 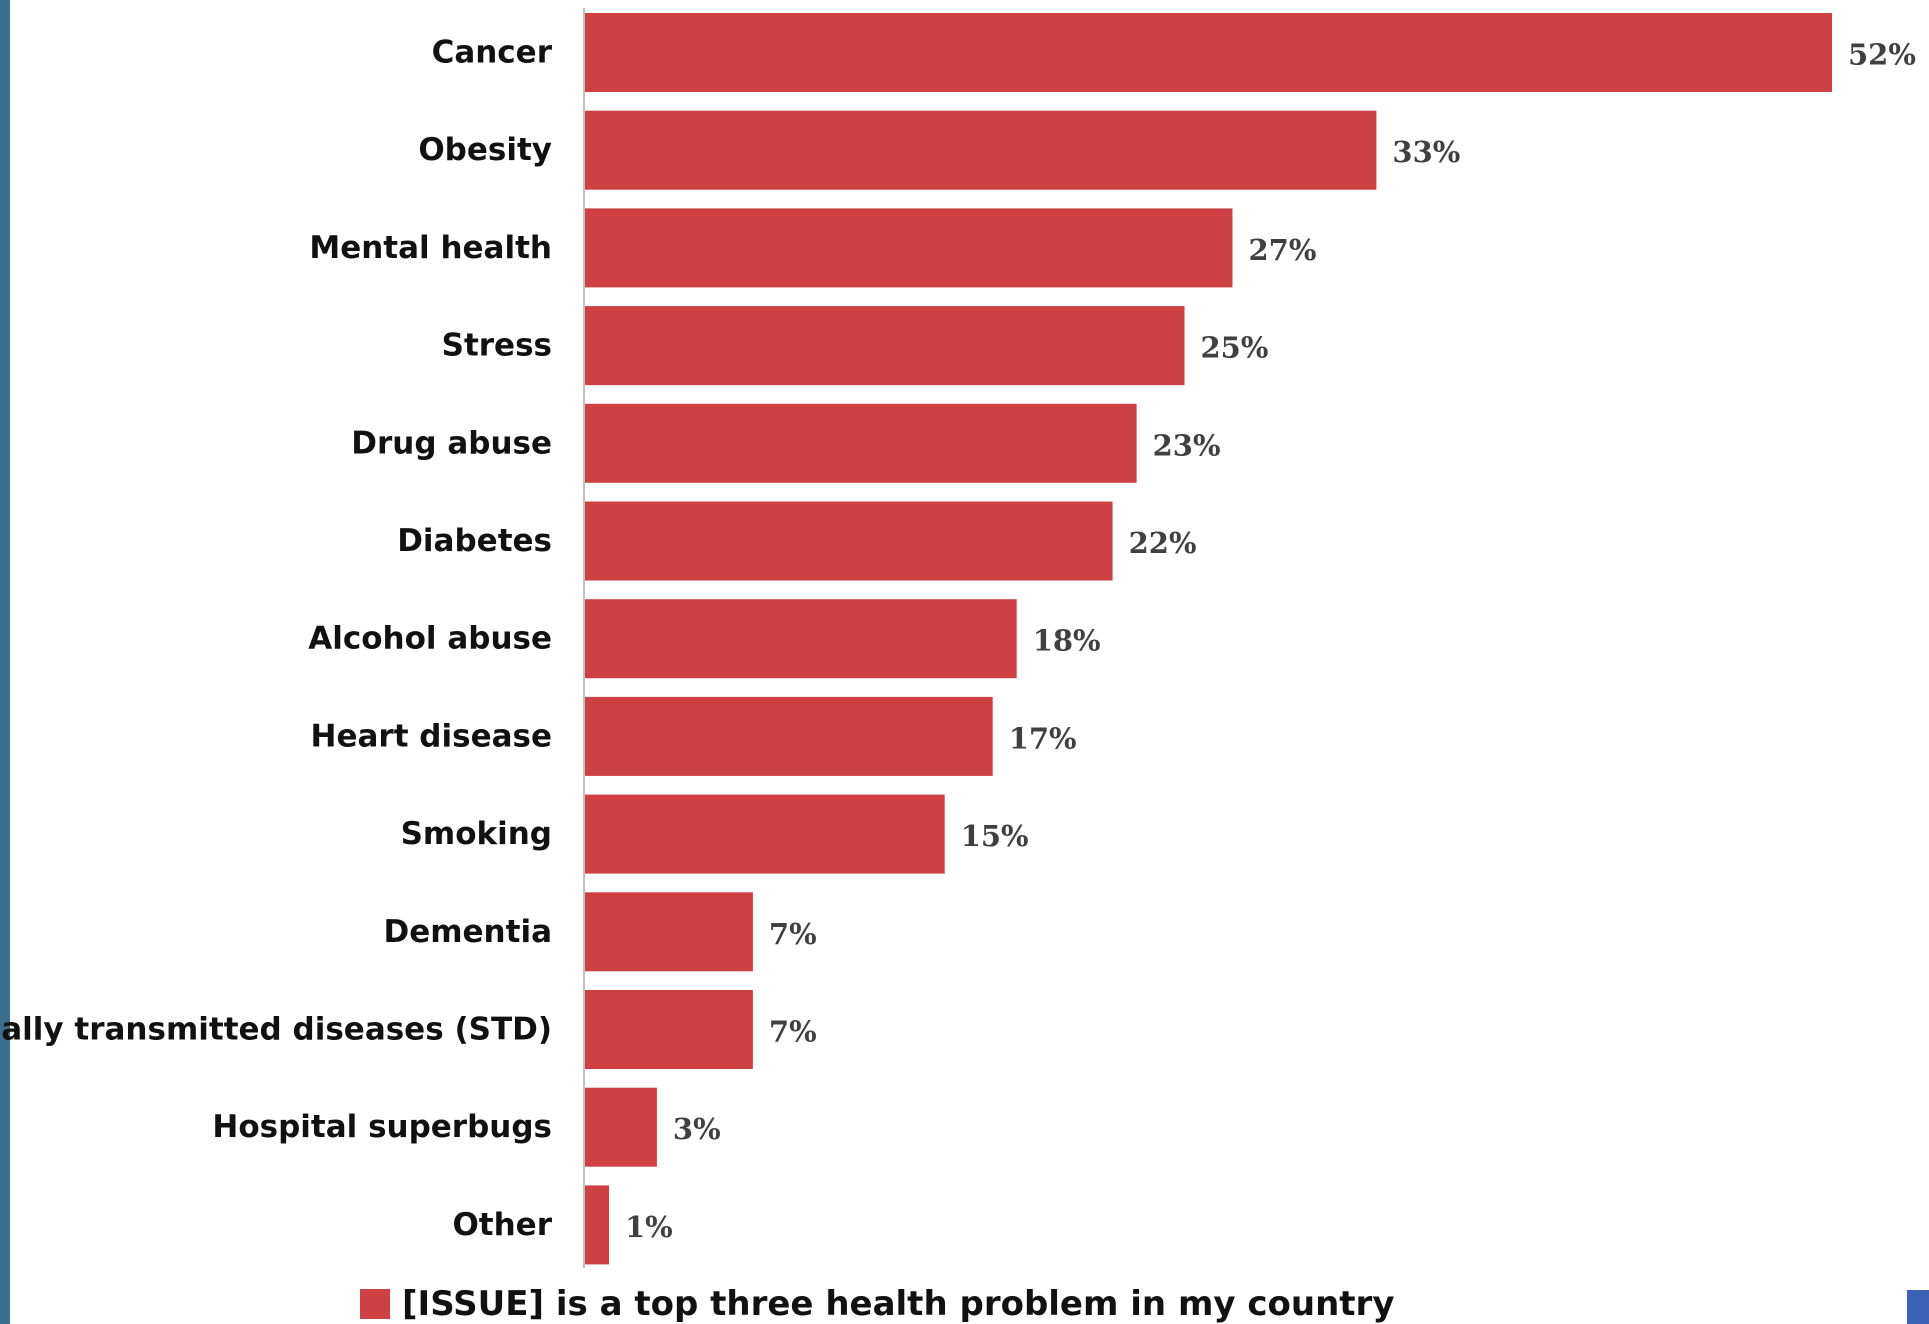 I want to click on corner-marker, so click(x=1918, y=1307).